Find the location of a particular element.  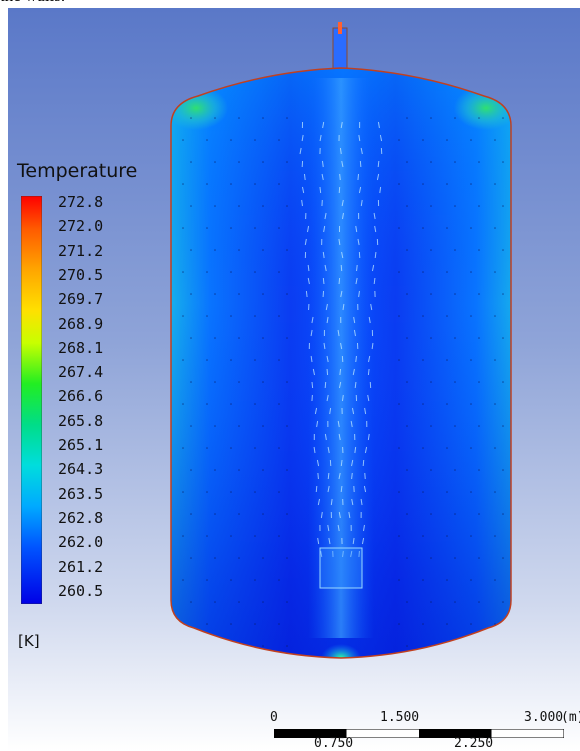

legend-tick-label: 271.2 is located at coordinates (81, 250).